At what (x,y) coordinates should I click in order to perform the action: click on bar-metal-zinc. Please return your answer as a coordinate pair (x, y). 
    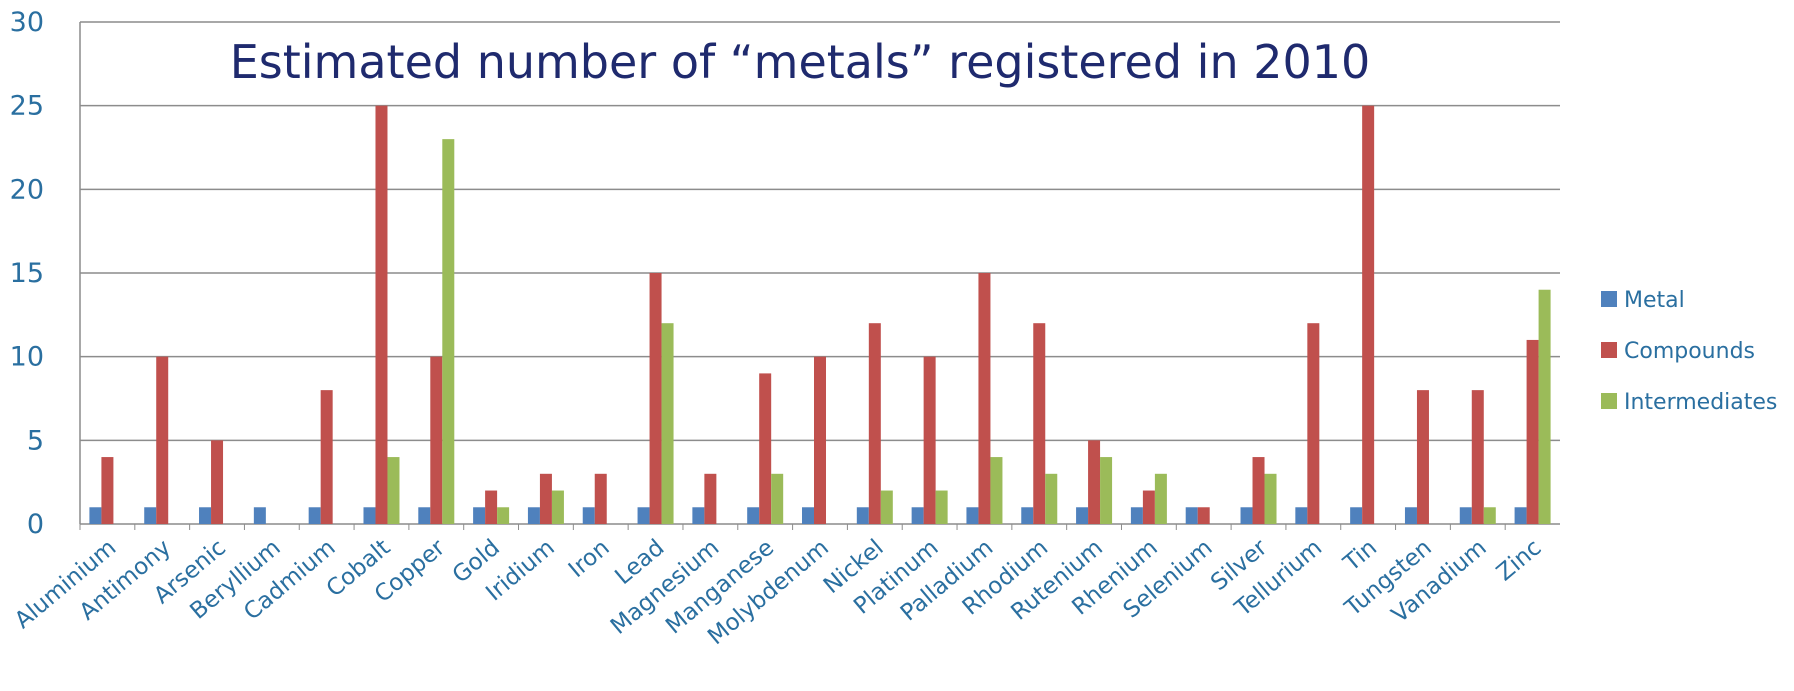
    Looking at the image, I should click on (1520, 515).